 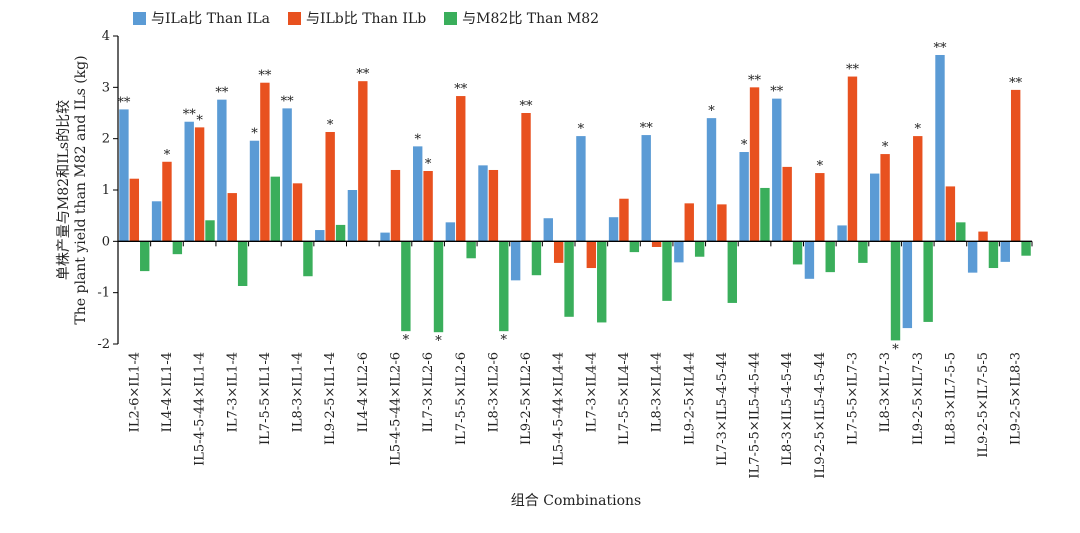 I want to click on y-tick-label: 0, so click(x=106, y=241).